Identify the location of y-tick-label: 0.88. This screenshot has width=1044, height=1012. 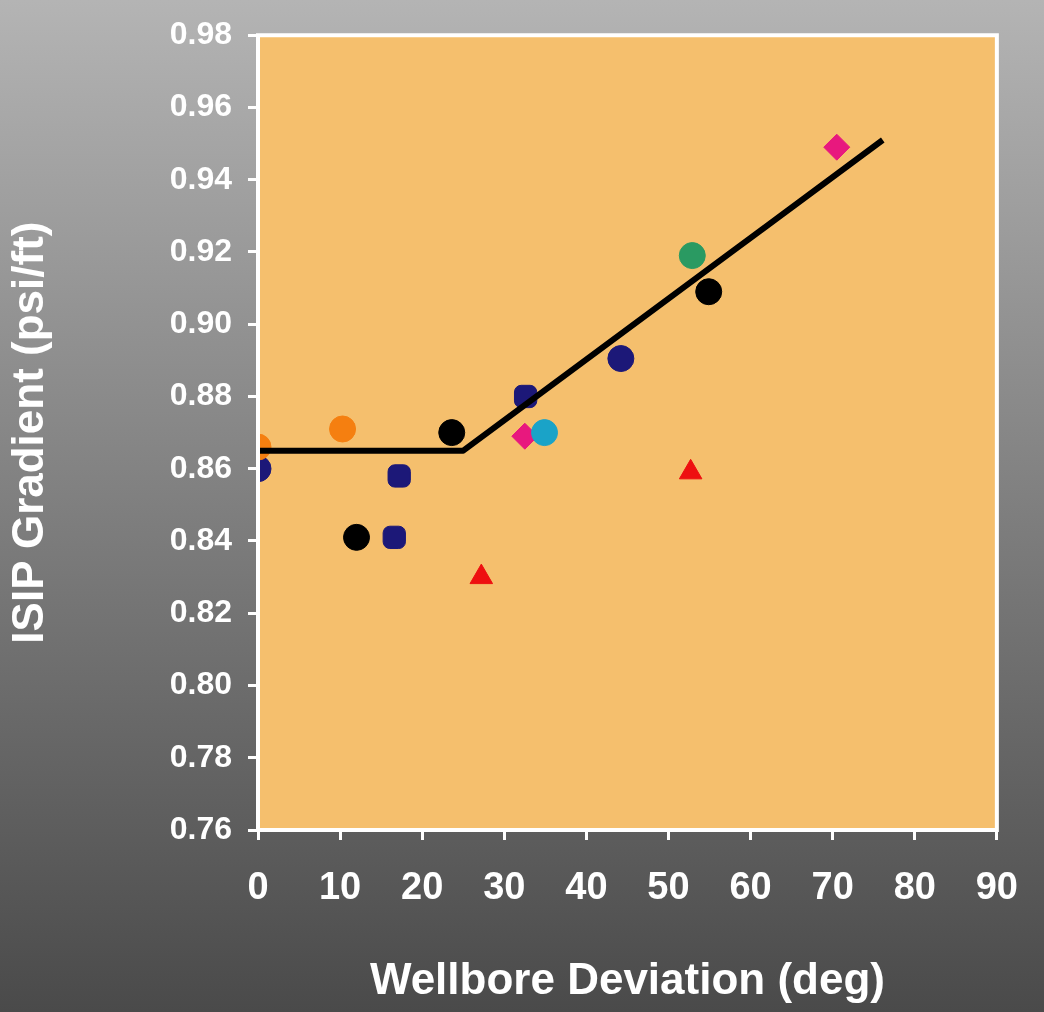
(200, 394).